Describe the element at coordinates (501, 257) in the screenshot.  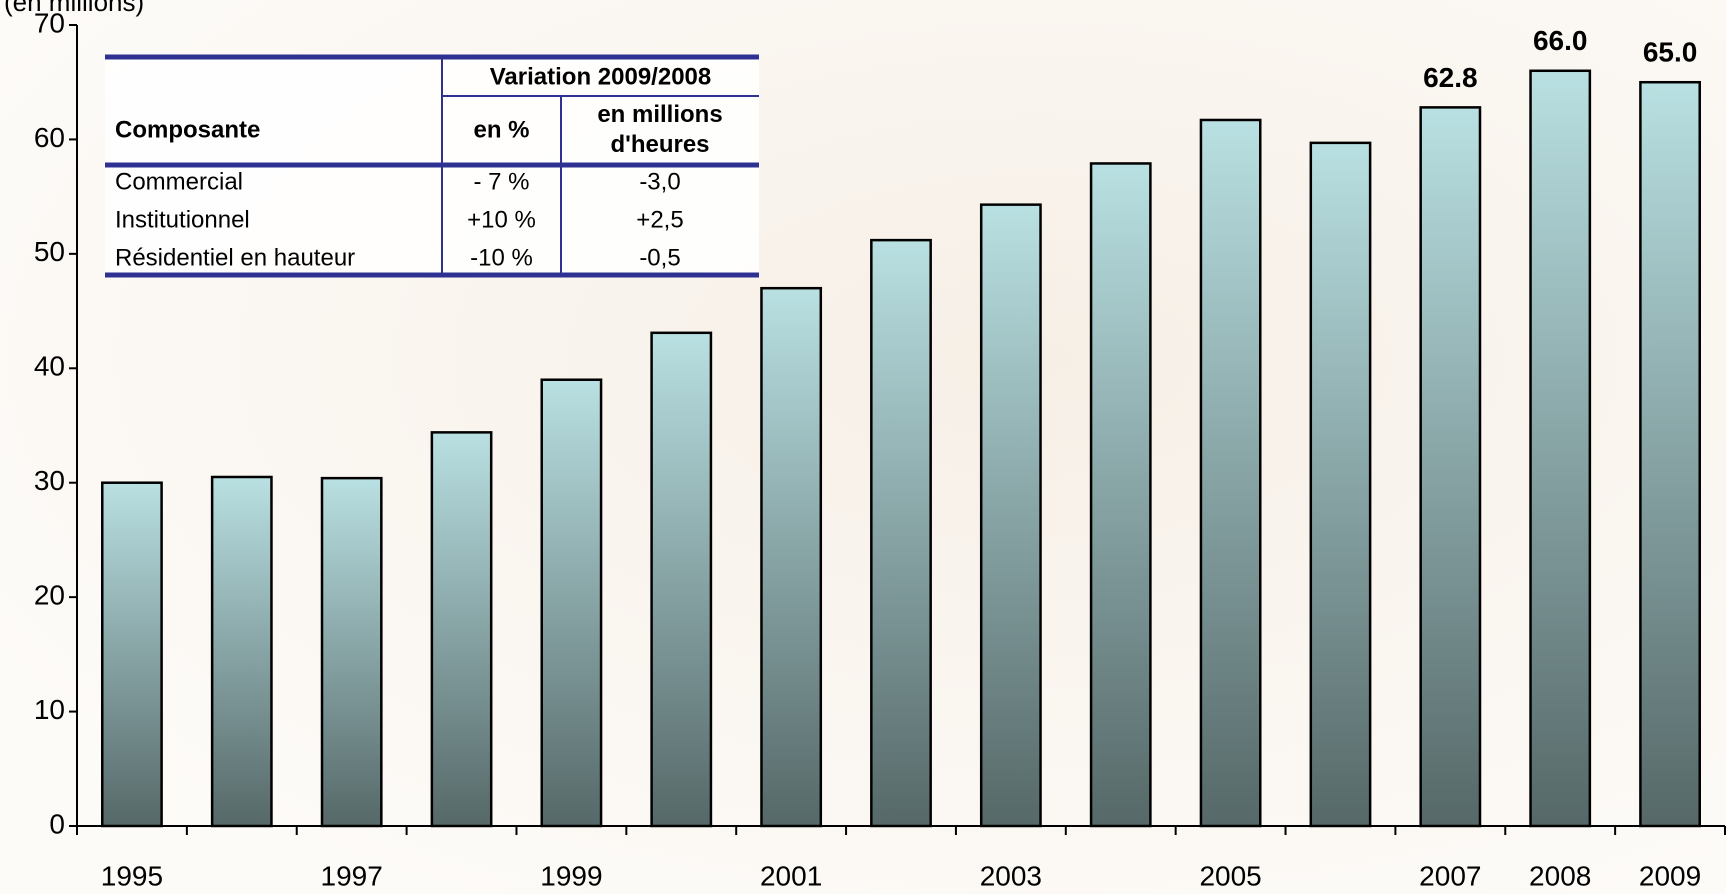
I see `table-cell: -10 %` at that location.